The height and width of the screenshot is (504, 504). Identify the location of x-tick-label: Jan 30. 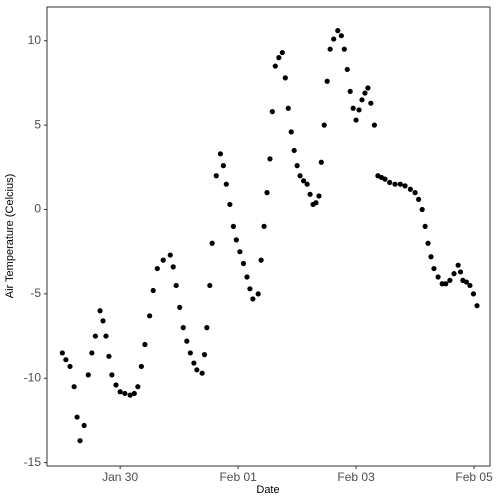
(120, 477).